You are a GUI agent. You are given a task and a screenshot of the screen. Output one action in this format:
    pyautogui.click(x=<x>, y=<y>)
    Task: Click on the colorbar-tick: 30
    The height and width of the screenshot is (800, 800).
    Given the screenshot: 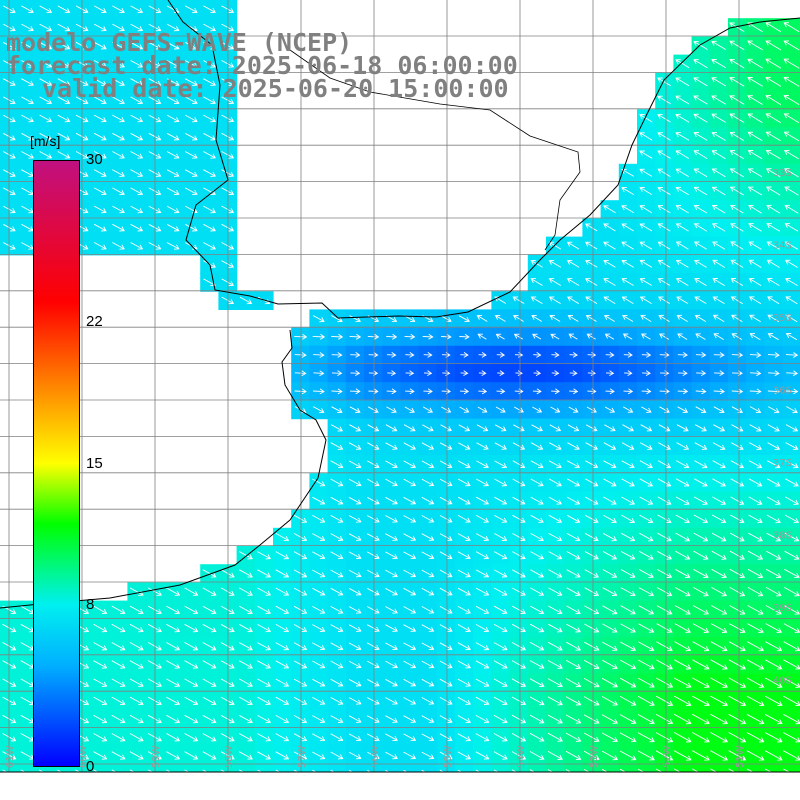 What is the action you would take?
    pyautogui.click(x=94, y=159)
    